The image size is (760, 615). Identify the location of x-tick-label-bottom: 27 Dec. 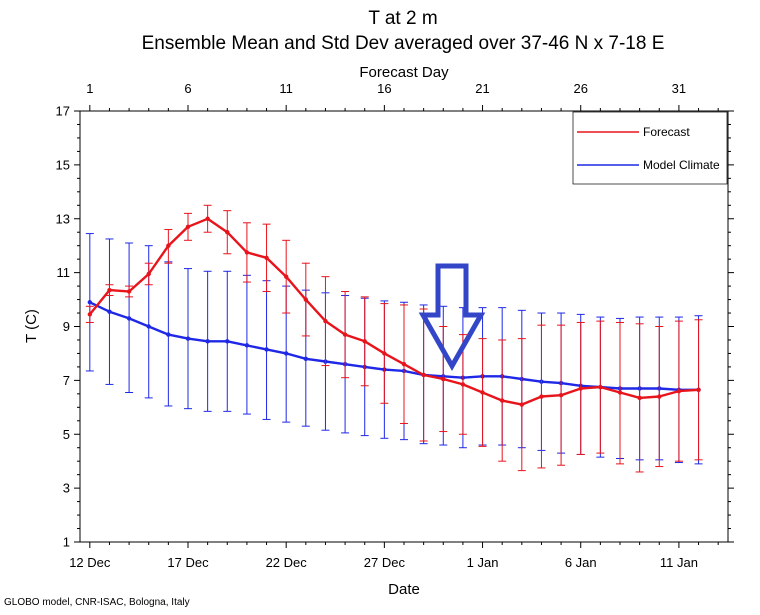
(385, 562).